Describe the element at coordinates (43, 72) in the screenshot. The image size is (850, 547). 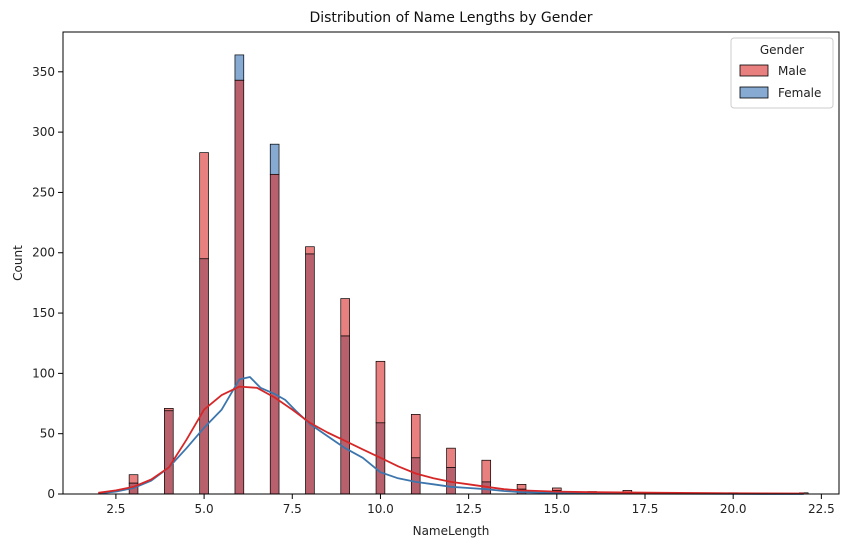
I see `y-tick-label: 350` at that location.